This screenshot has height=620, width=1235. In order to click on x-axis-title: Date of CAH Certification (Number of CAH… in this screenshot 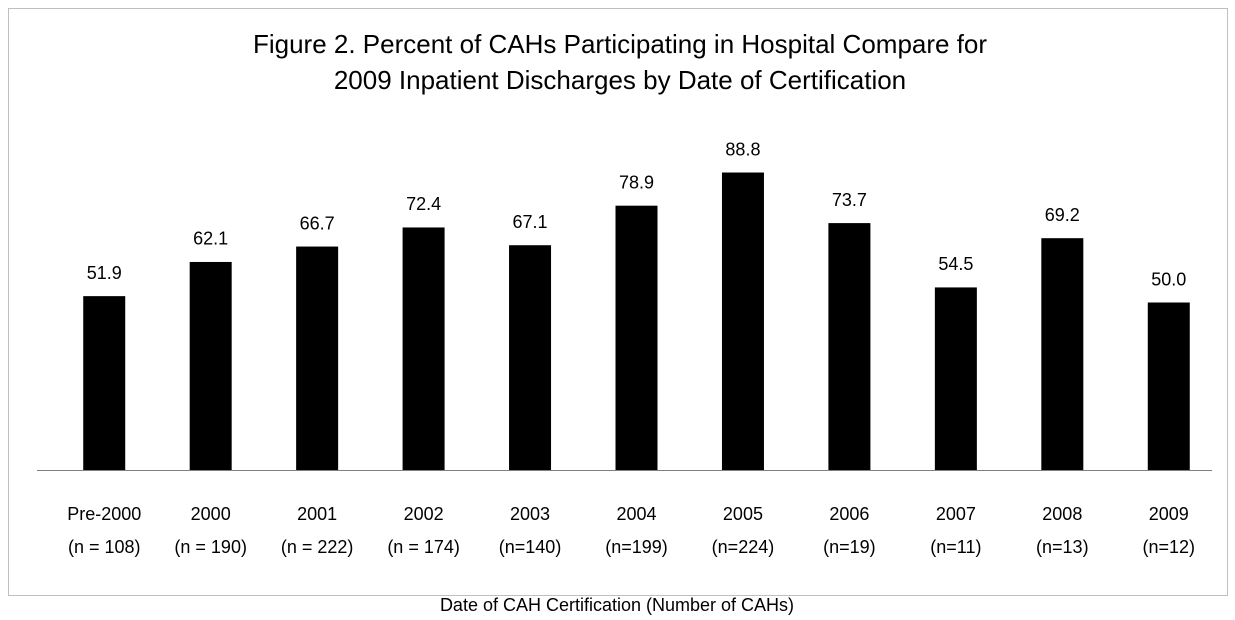, I will do `click(617, 605)`.